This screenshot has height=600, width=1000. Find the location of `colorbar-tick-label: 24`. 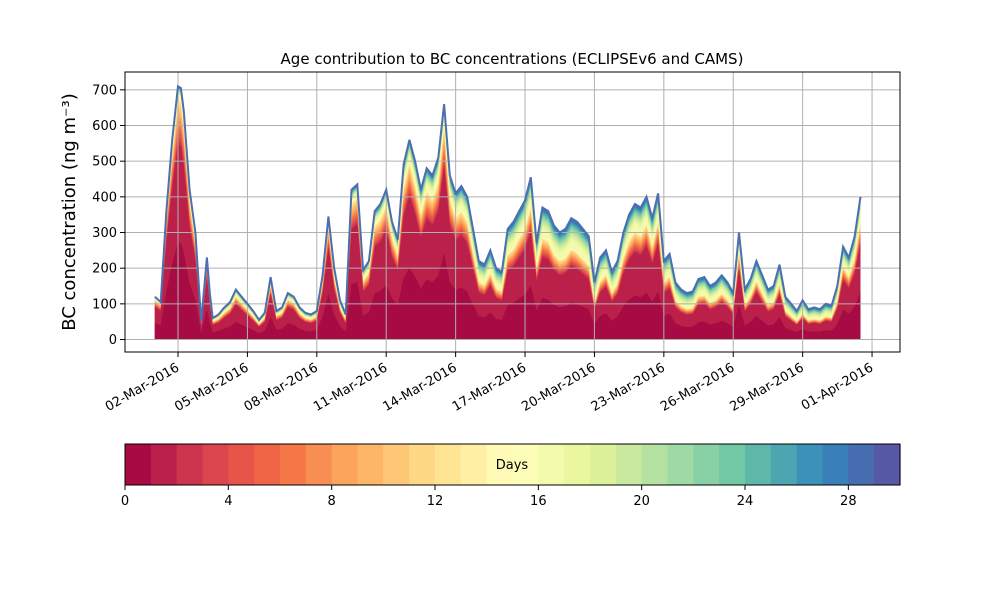

colorbar-tick-label: 24 is located at coordinates (745, 501).